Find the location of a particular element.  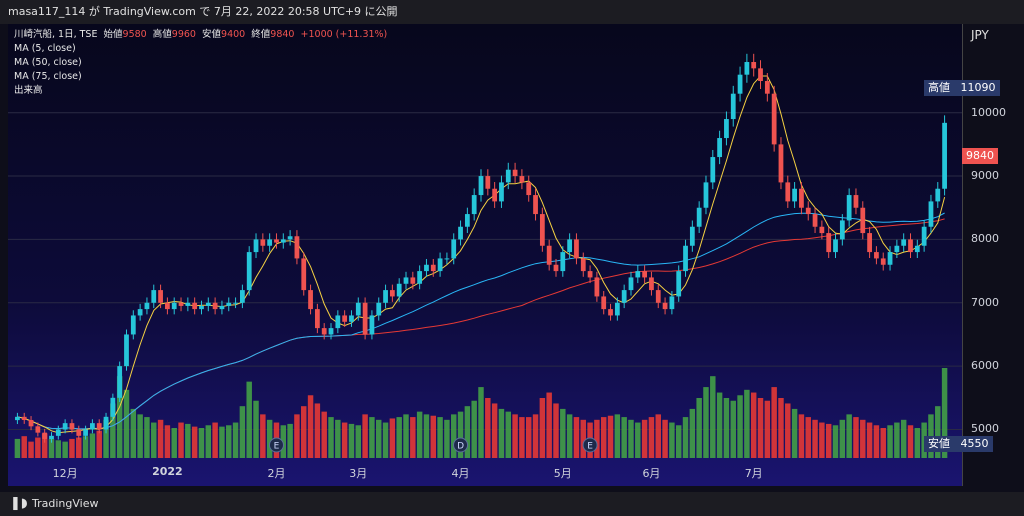

last-price-tag: 9840 is located at coordinates (980, 156).